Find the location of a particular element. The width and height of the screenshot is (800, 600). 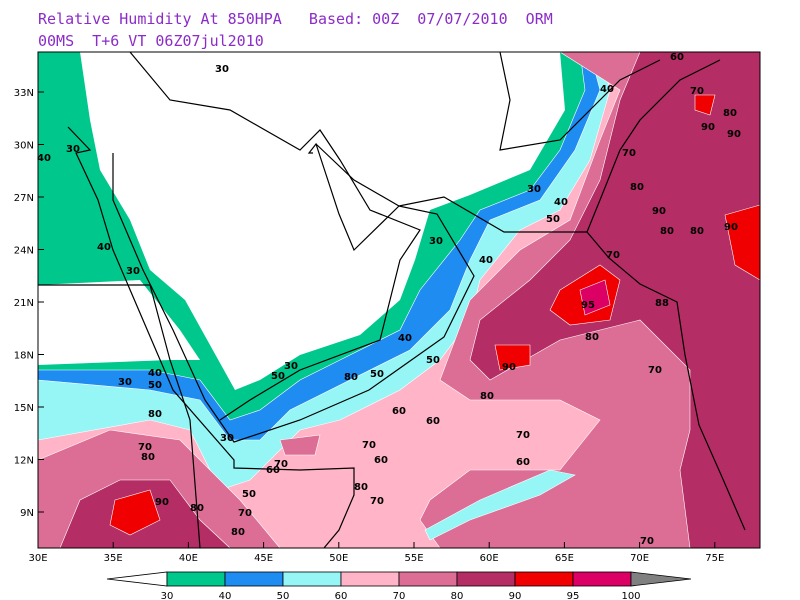

lon-tick-label: 60E is located at coordinates (489, 558).